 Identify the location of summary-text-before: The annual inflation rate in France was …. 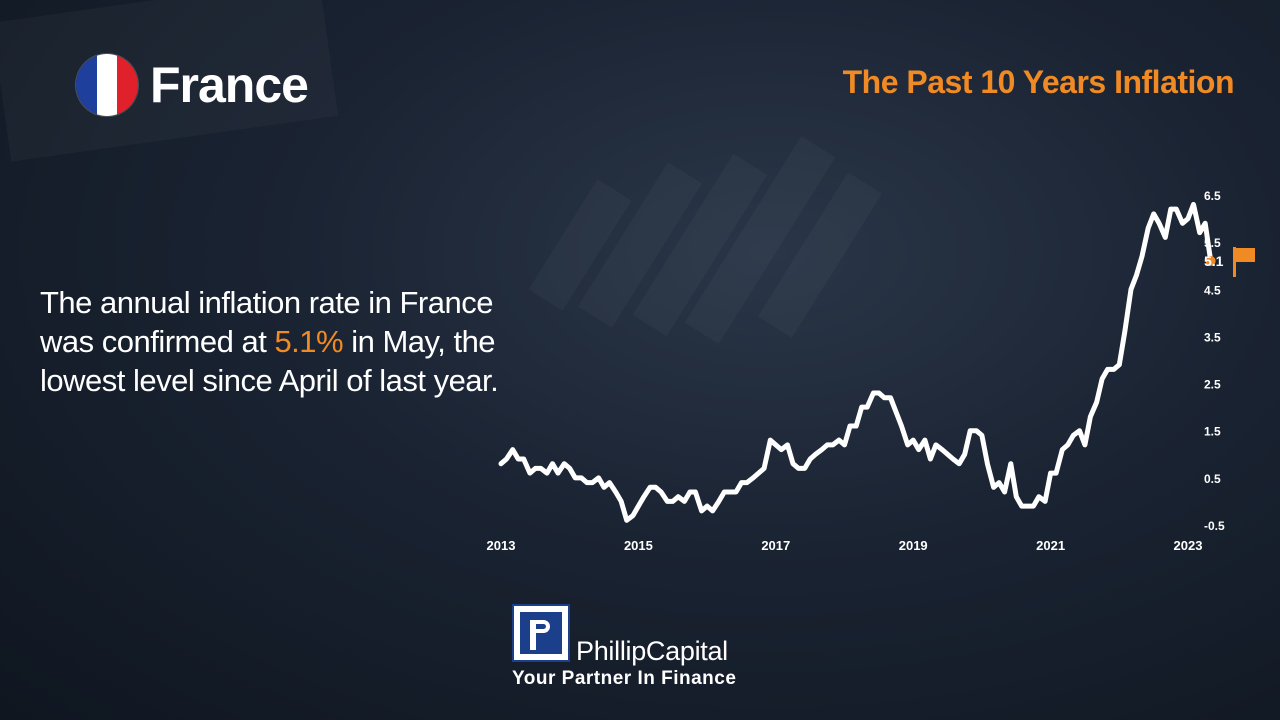
(266, 322).